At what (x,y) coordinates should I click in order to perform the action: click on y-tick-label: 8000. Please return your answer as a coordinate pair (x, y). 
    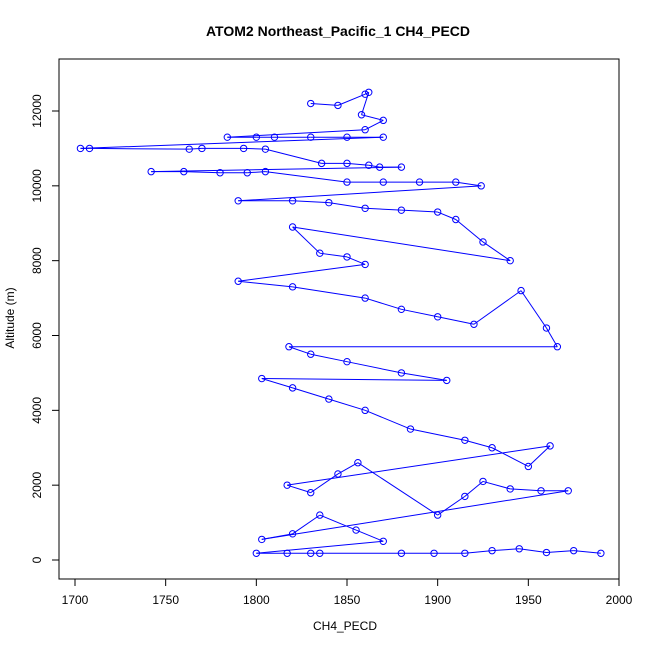
    Looking at the image, I should click on (37, 260).